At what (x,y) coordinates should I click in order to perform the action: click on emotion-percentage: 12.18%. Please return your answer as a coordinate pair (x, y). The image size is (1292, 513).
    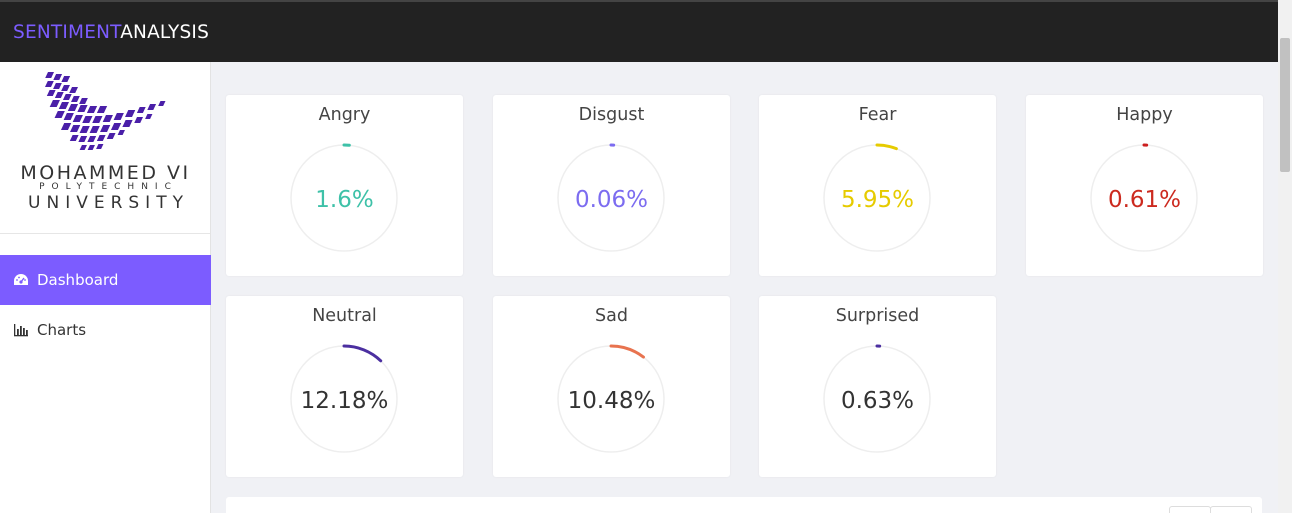
    Looking at the image, I should click on (344, 401).